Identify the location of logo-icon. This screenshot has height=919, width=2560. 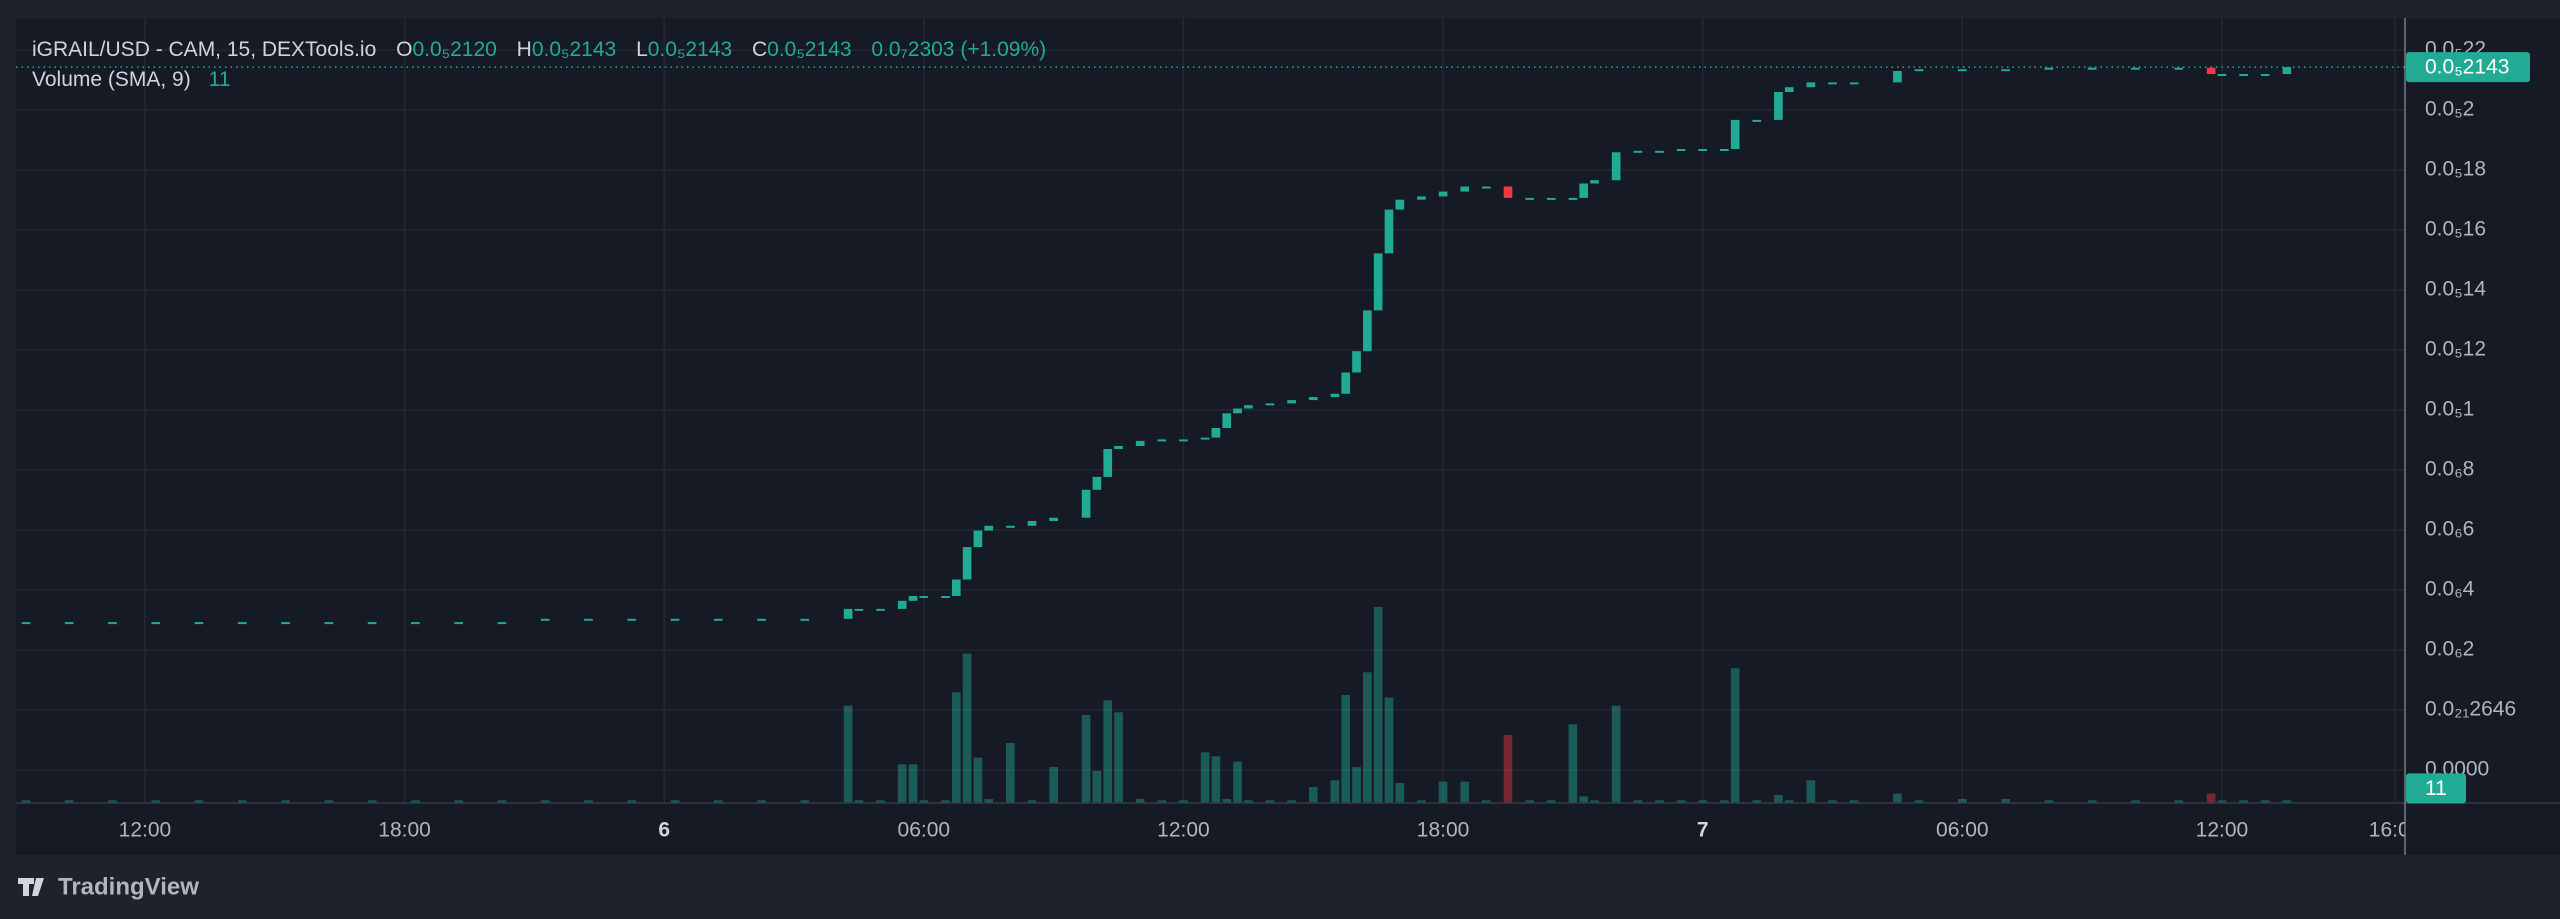
(31, 887).